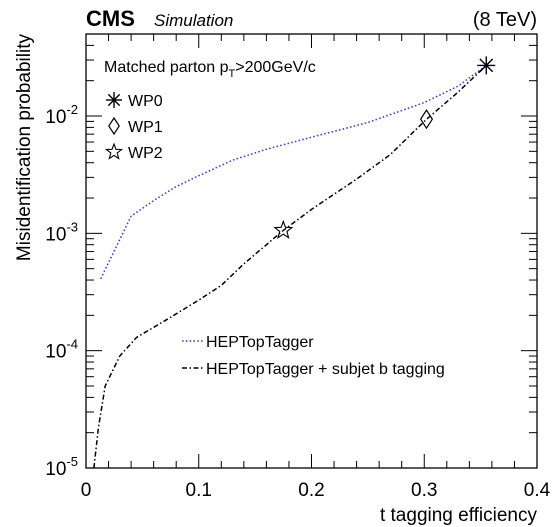  What do you see at coordinates (61, 467) in the screenshot?
I see `y-tick-label: 10⁻⁵` at bounding box center [61, 467].